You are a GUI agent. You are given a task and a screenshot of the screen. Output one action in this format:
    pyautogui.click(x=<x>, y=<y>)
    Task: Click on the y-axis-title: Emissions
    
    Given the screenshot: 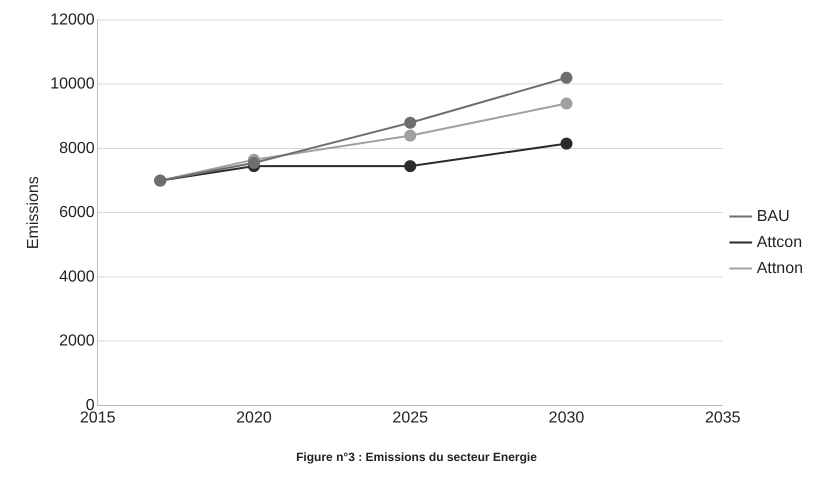 What is the action you would take?
    pyautogui.click(x=33, y=213)
    